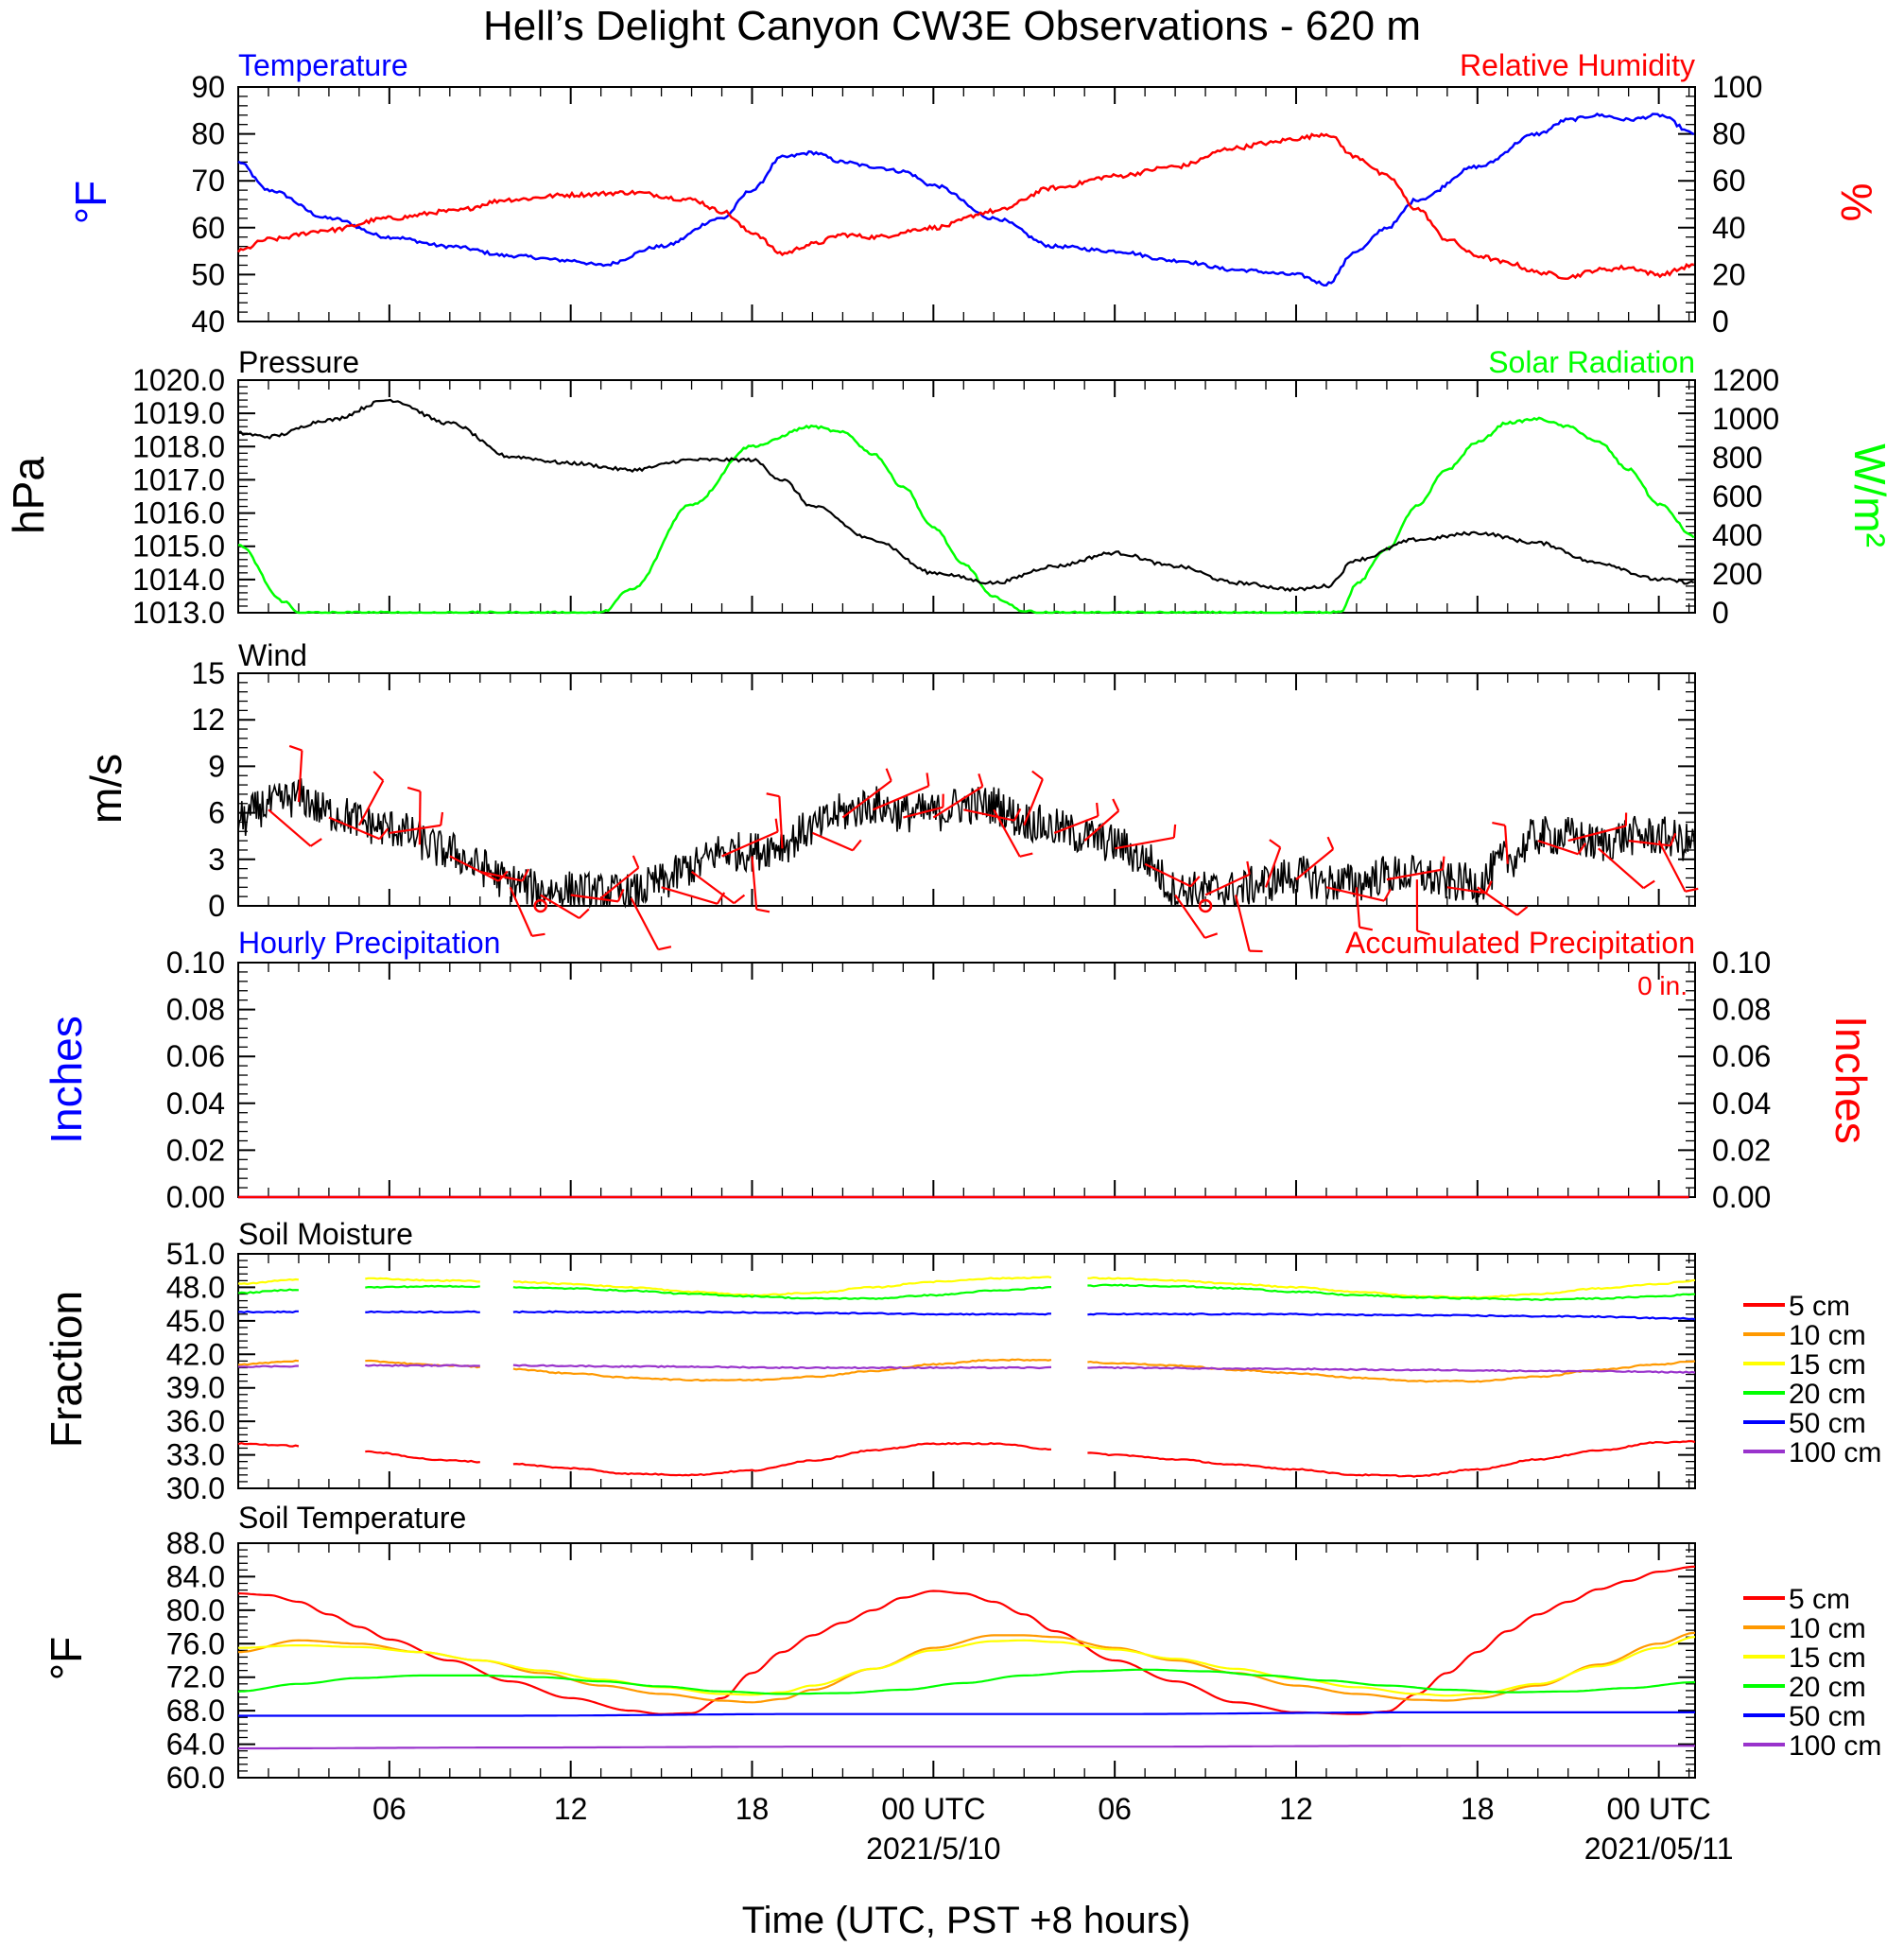  I want to click on tick-label: 1015.0, so click(178, 547).